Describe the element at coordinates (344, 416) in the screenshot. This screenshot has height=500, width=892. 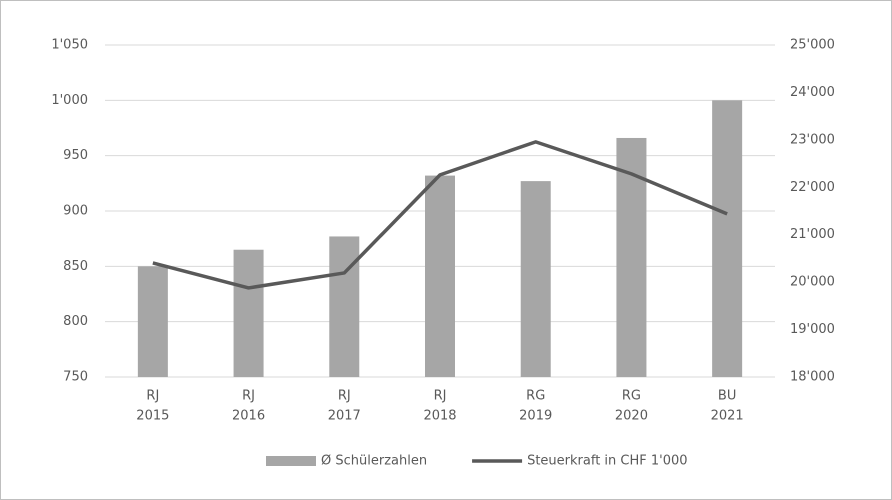
I see `x-tick-label: 2017` at that location.